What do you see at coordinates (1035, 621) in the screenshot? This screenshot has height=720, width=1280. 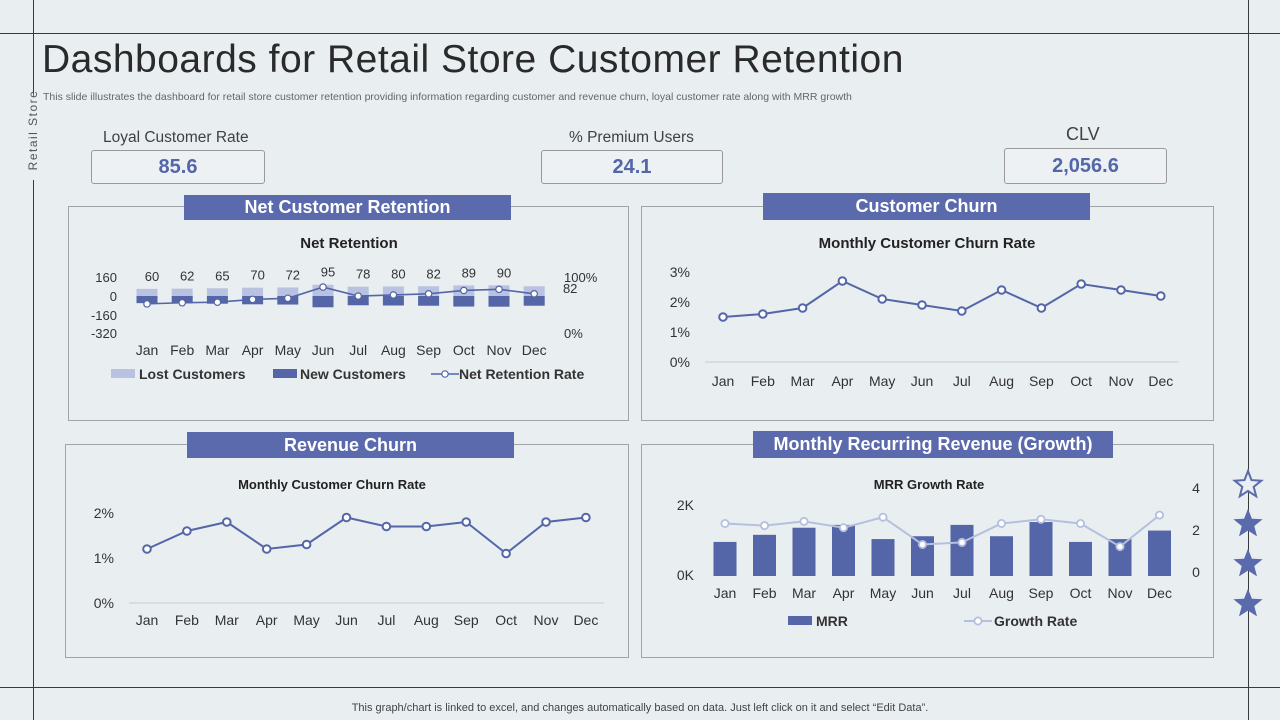 I see `legend-growth-label: Growth Rate` at bounding box center [1035, 621].